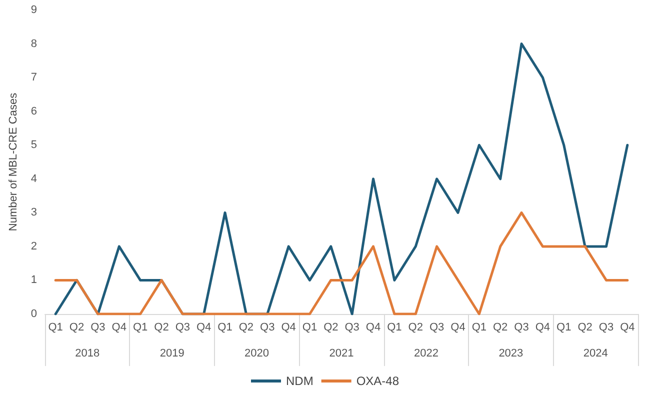 The width and height of the screenshot is (650, 396). What do you see at coordinates (300, 381) in the screenshot?
I see `legend-label: NDM` at bounding box center [300, 381].